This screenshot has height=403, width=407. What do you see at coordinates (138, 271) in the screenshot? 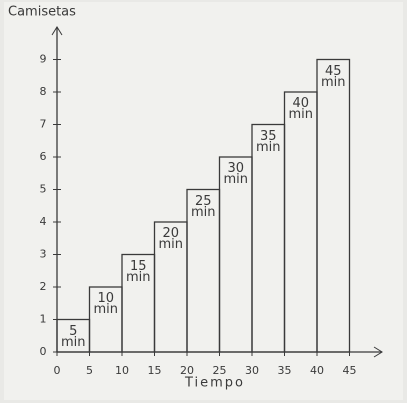
I see `bar-label: 15 min` at bounding box center [138, 271].